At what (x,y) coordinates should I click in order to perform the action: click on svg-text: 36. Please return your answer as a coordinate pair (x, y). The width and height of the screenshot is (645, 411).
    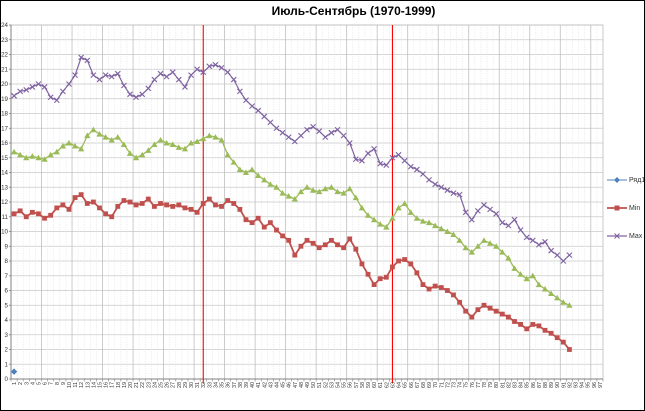
    Looking at the image, I should click on (229, 385).